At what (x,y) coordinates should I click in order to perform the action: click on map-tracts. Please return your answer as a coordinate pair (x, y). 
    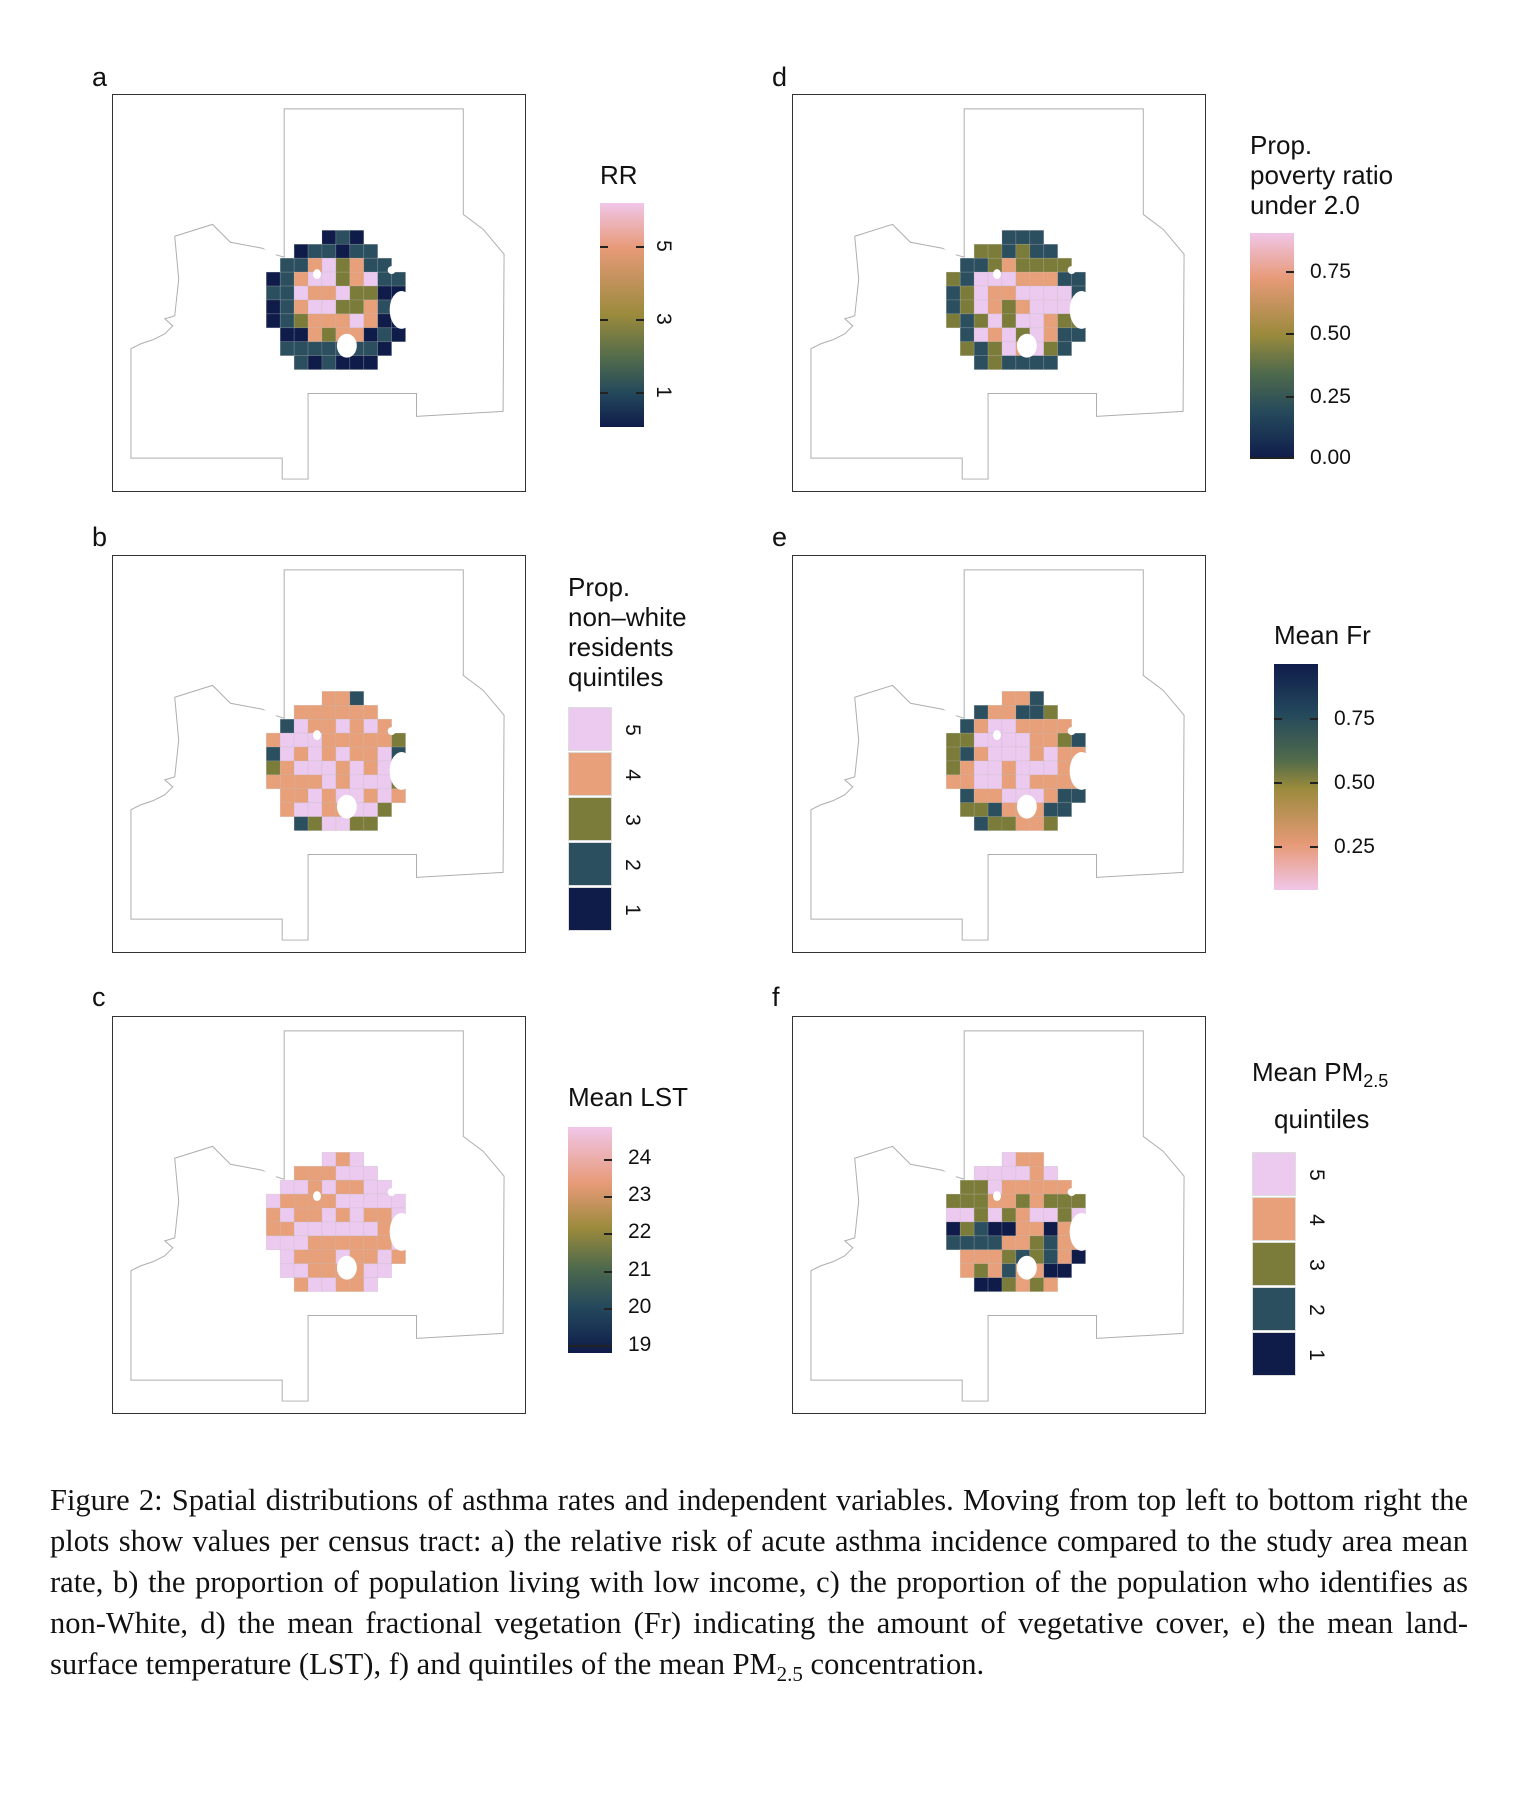
    Looking at the image, I should click on (335, 1222).